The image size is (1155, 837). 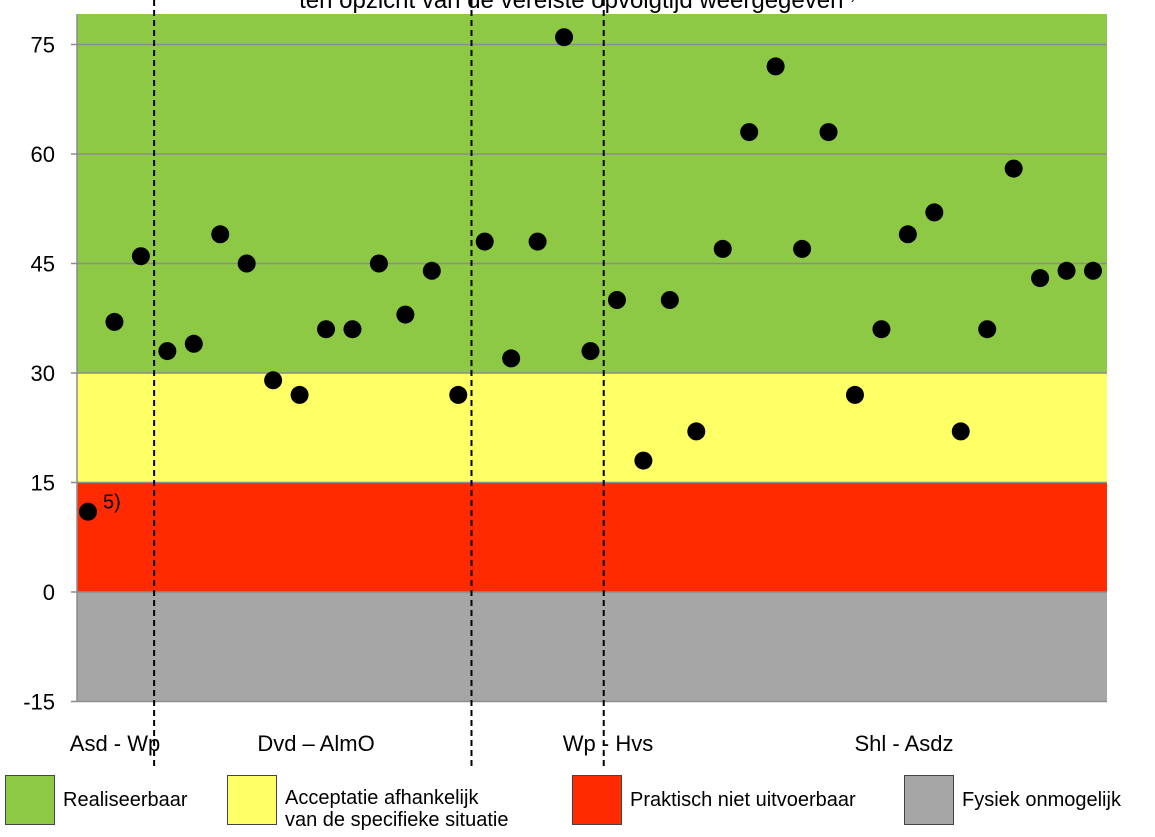 I want to click on group-label-shl-asdz: Shl - Asdz, so click(x=904, y=743).